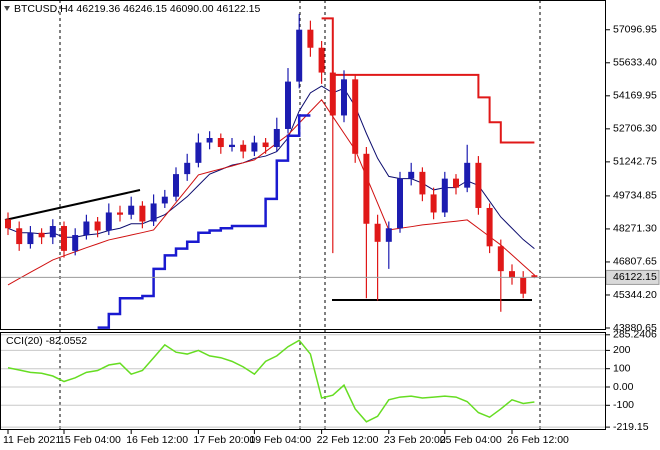 The image size is (660, 450). I want to click on y-tick-label: 48271.30, so click(635, 229).